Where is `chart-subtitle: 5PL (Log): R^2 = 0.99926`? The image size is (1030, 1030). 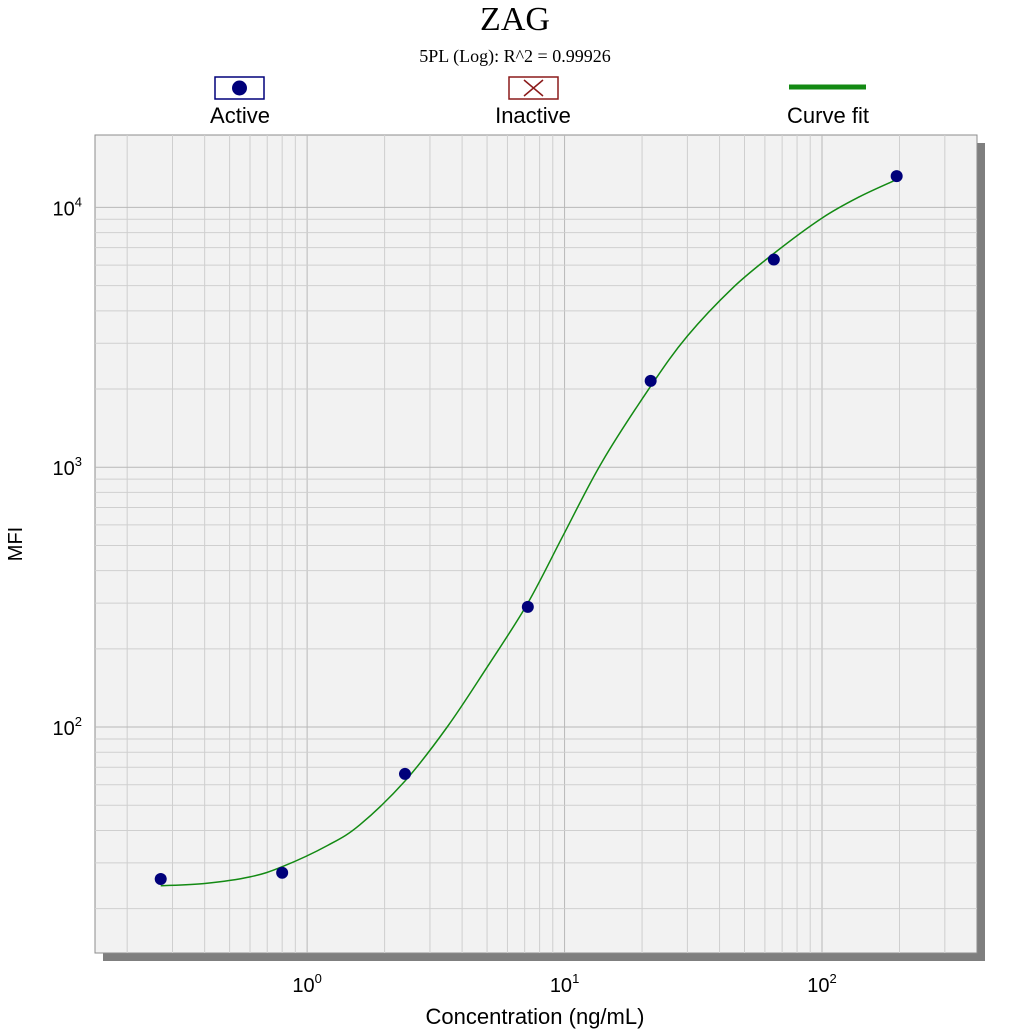
chart-subtitle: 5PL (Log): R^2 = 0.99926 is located at coordinates (514, 56).